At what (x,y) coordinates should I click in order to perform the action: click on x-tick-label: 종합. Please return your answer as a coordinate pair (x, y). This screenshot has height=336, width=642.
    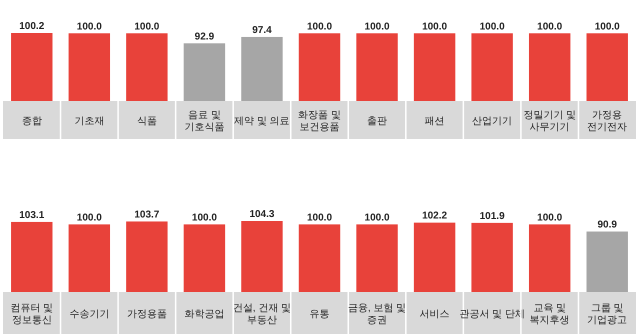
    Looking at the image, I should click on (32, 121).